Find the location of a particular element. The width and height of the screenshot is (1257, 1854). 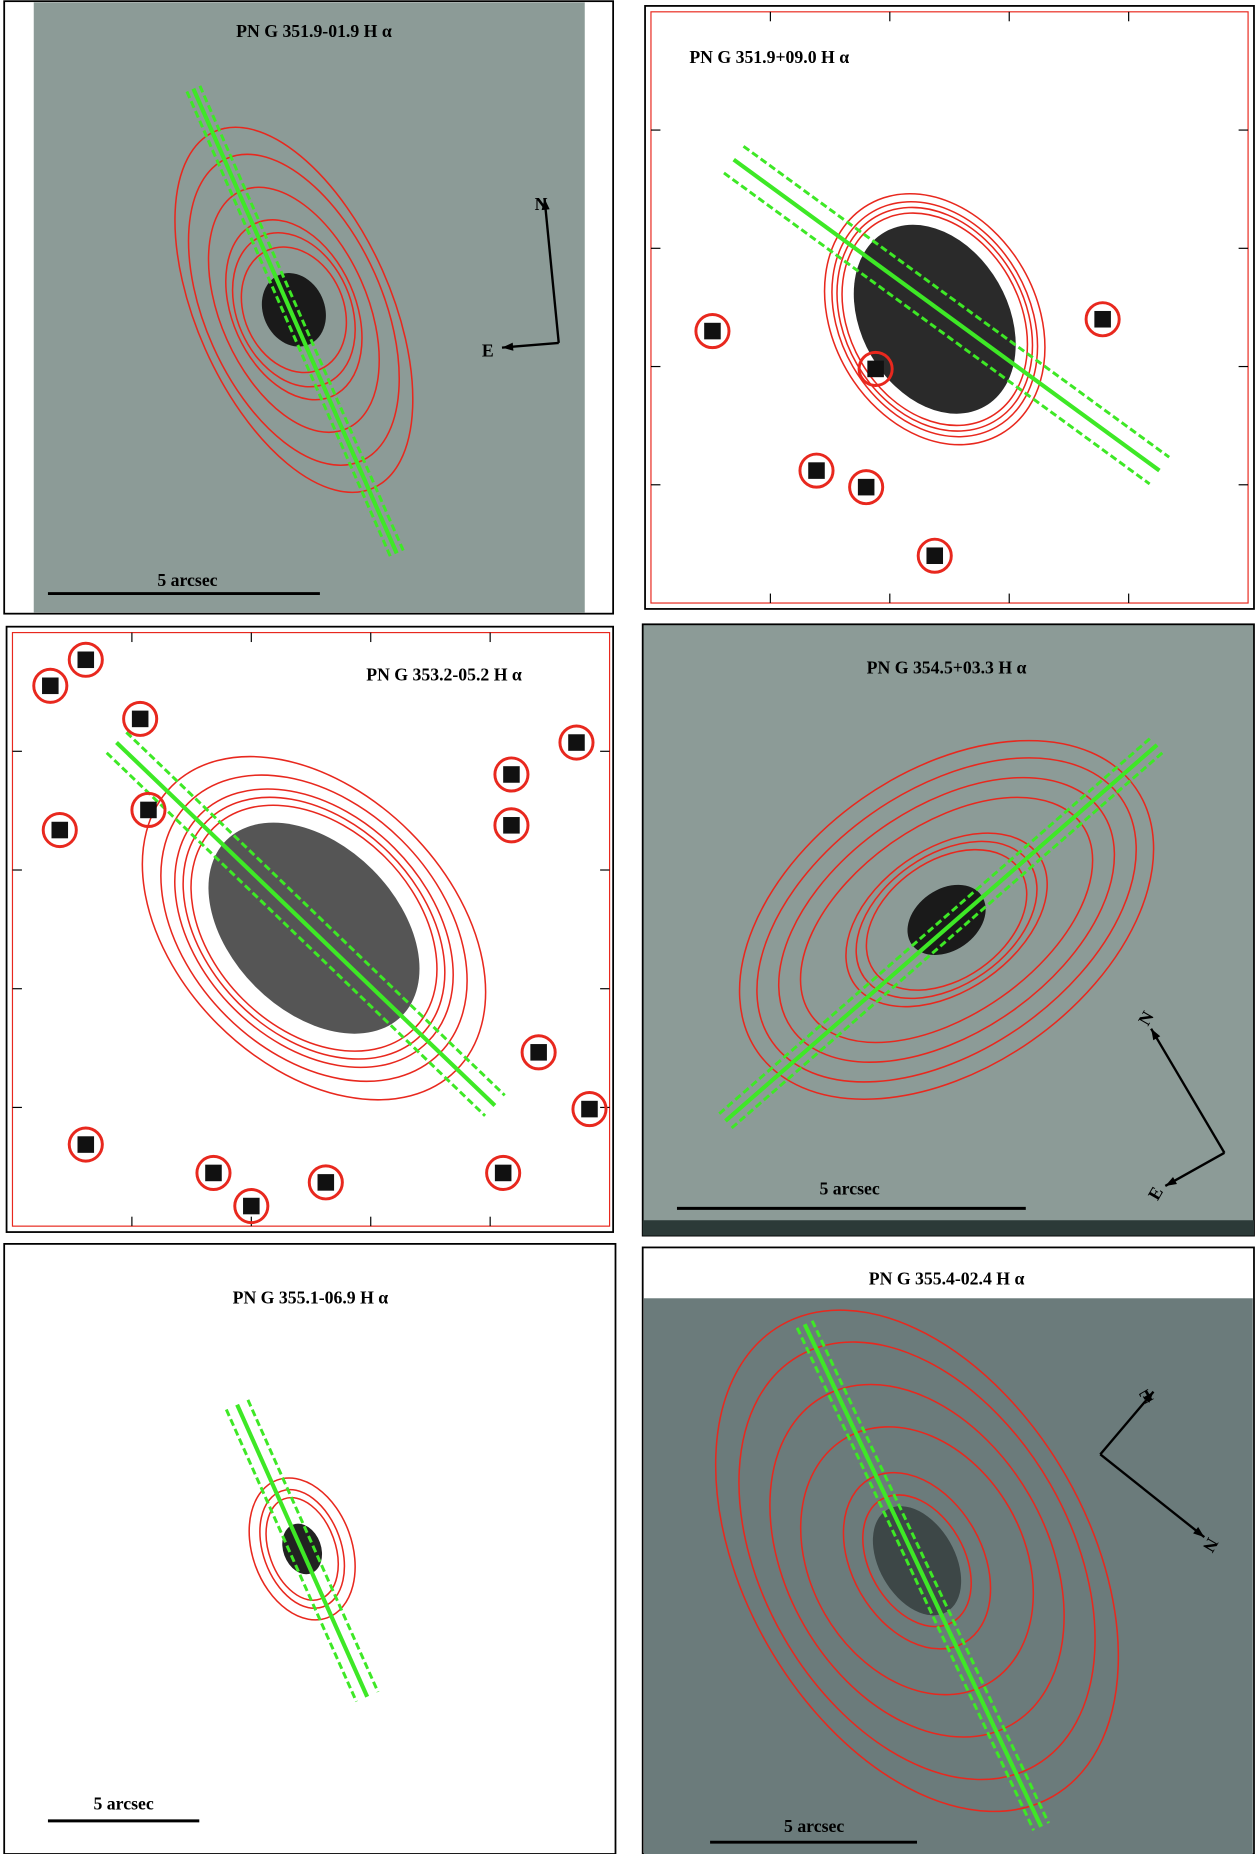

panel-title: PN G 351.9-01.9 H α is located at coordinates (314, 31).